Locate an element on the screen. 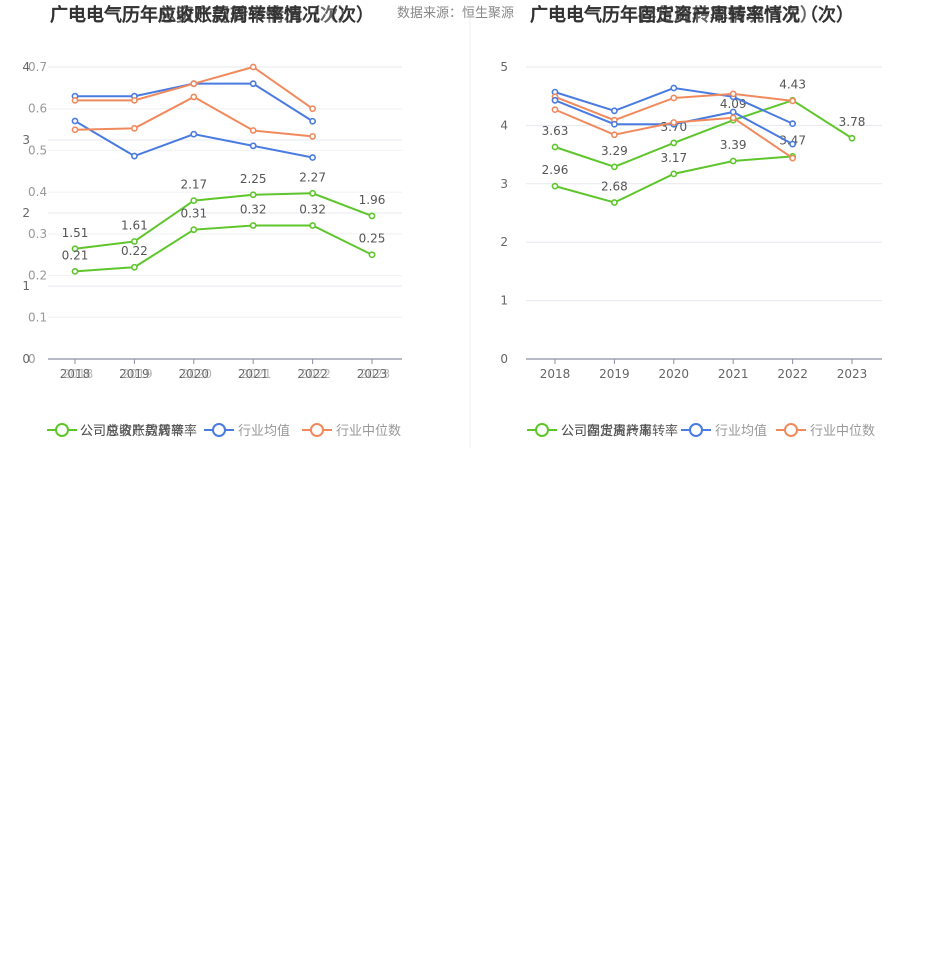 The height and width of the screenshot is (976, 935). x-tick-label-ghost: 2023 is located at coordinates (375, 374).